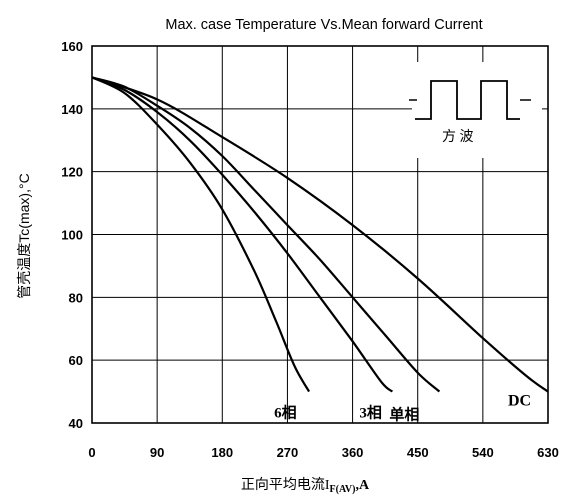 The width and height of the screenshot is (578, 497). Describe the element at coordinates (362, 485) in the screenshot. I see `x-axis-label-suffix: ,A` at that location.